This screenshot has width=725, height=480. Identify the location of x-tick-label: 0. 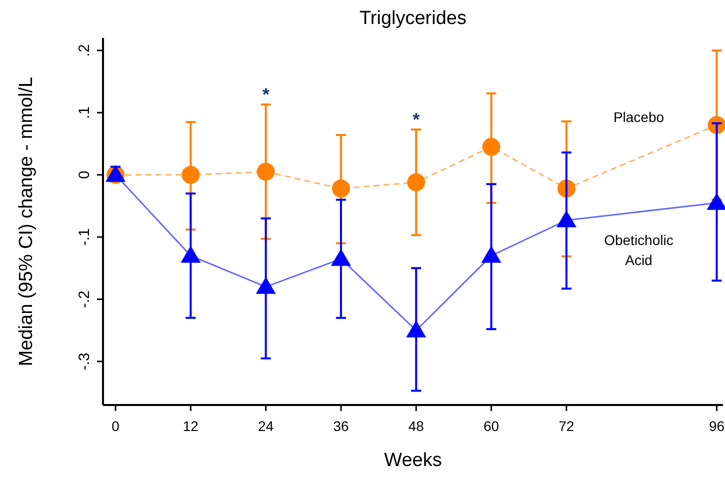
(116, 426).